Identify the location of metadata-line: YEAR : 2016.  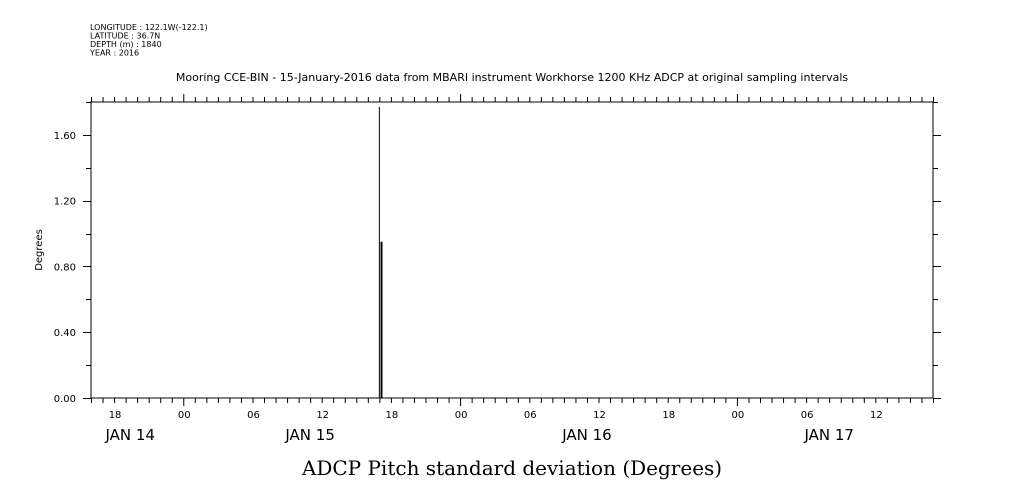
(114, 53).